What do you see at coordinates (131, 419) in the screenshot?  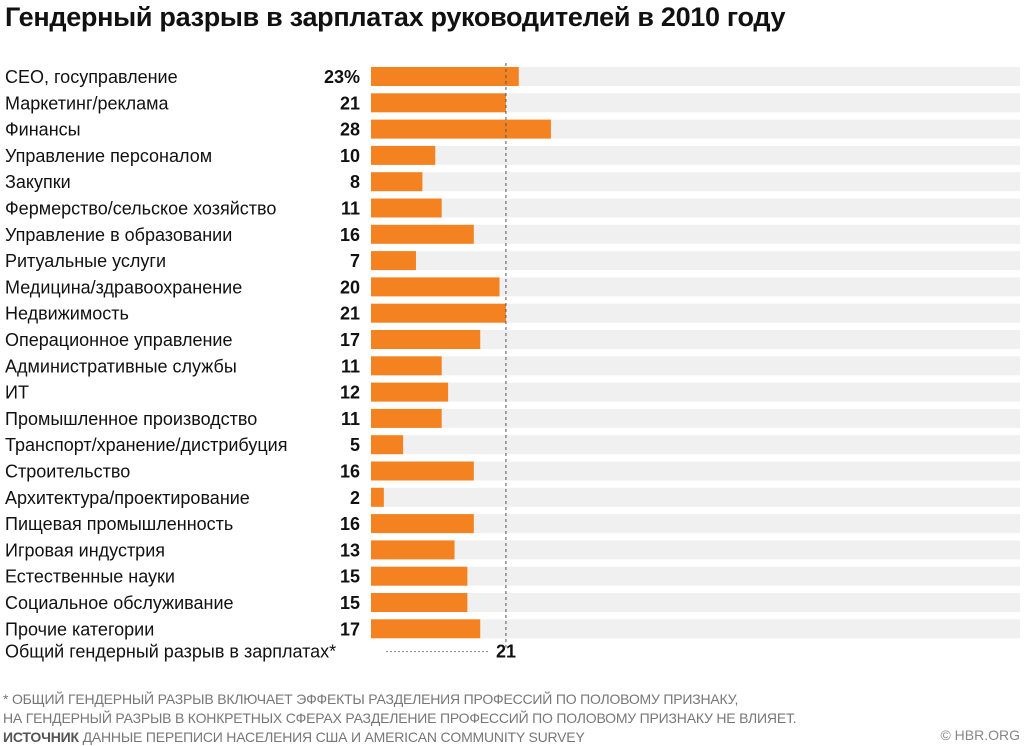 I see `category-label: Промышленное производство` at bounding box center [131, 419].